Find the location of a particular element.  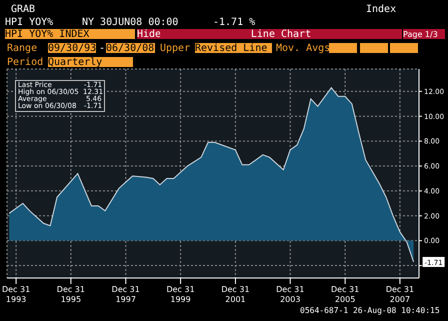

text: Mov. Avgs is located at coordinates (303, 48).